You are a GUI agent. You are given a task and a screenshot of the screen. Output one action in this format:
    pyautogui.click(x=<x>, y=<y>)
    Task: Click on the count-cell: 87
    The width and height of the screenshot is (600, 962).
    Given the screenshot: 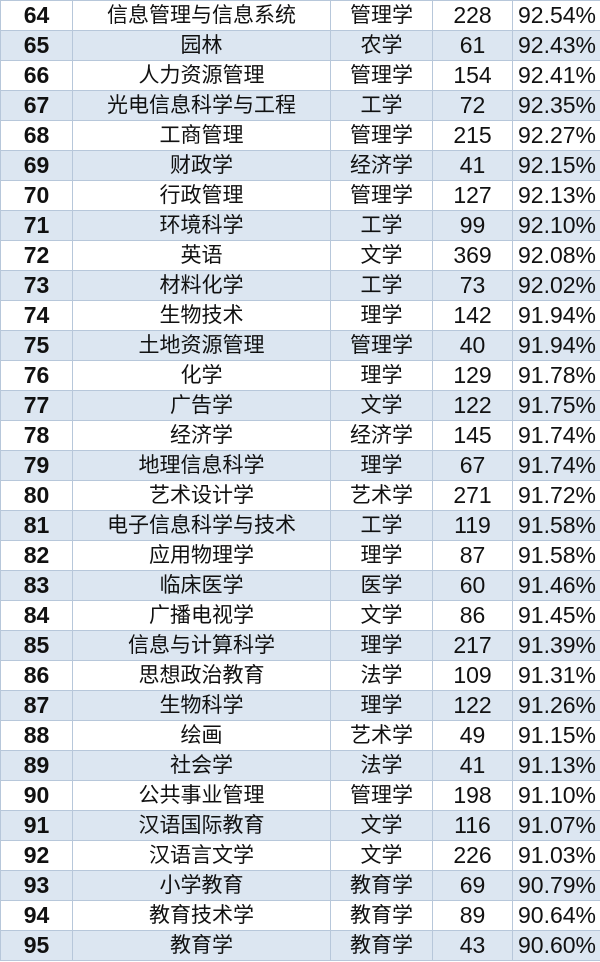 What is the action you would take?
    pyautogui.click(x=472, y=555)
    